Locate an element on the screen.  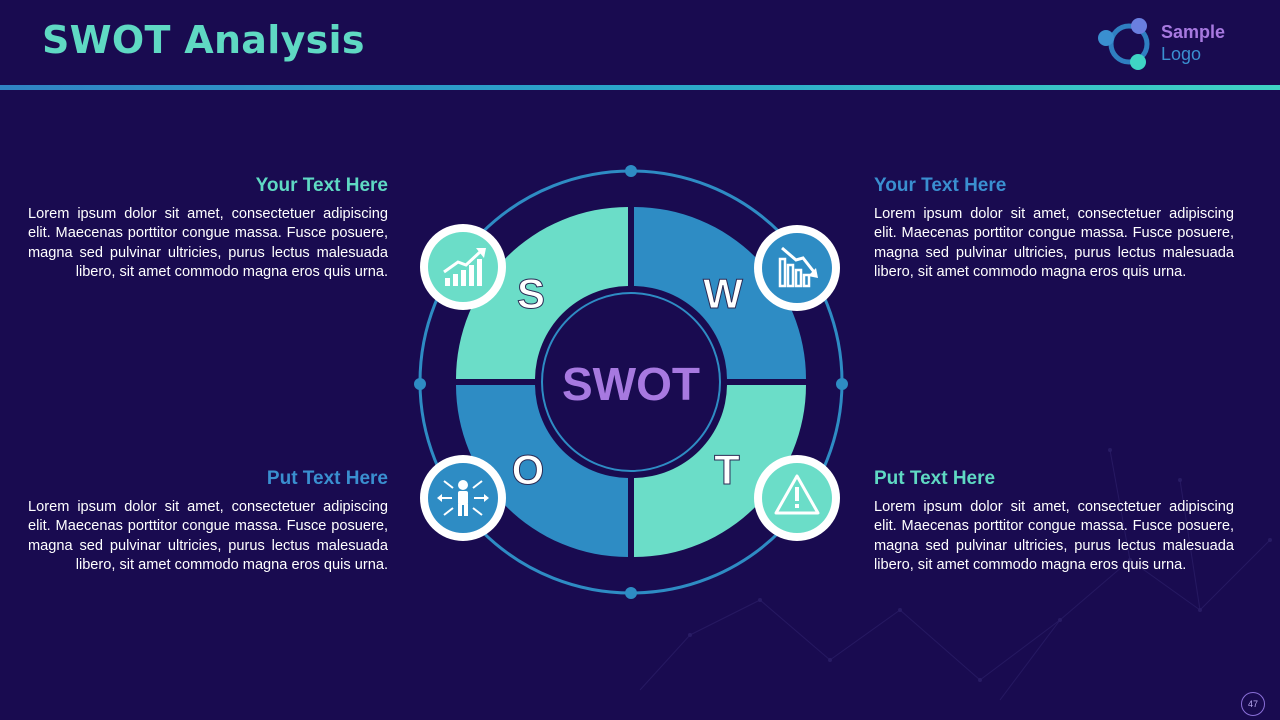
declining-chart-icon is located at coordinates (797, 268).